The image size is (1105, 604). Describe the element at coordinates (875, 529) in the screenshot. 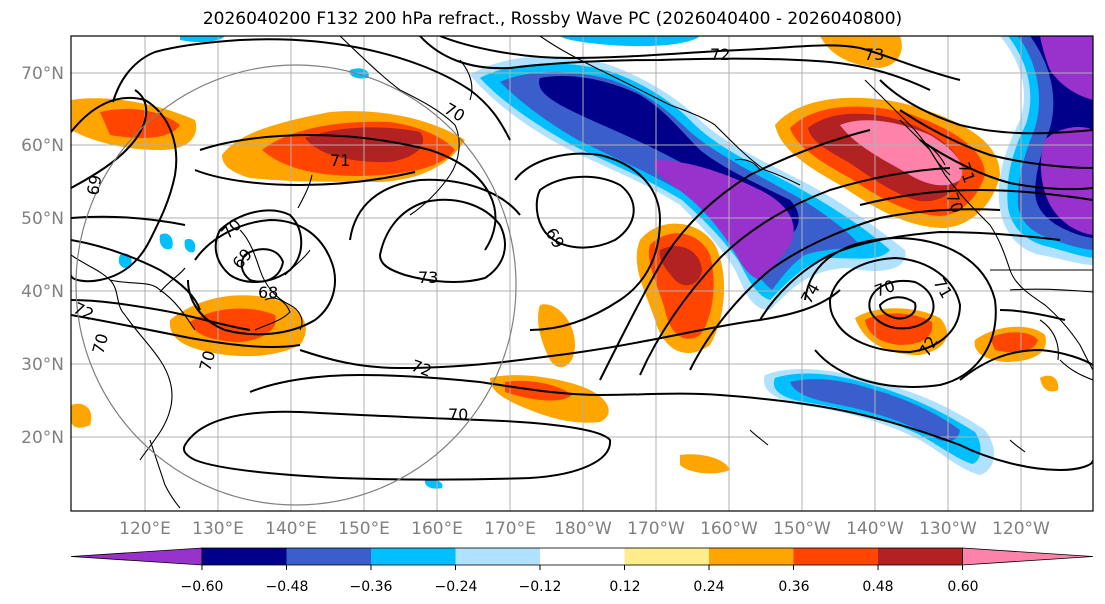

I see `lon-label: 140°W` at that location.